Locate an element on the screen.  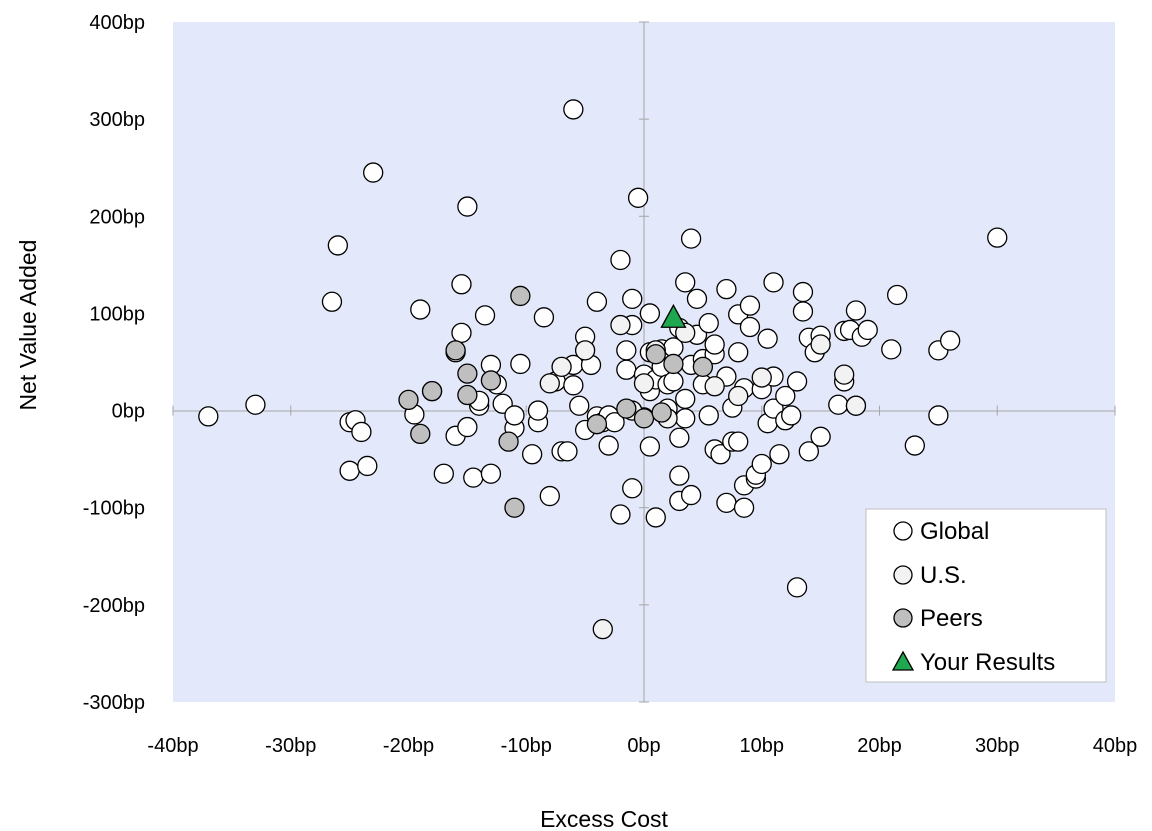
x-tick-label: 30bp is located at coordinates (997, 746).